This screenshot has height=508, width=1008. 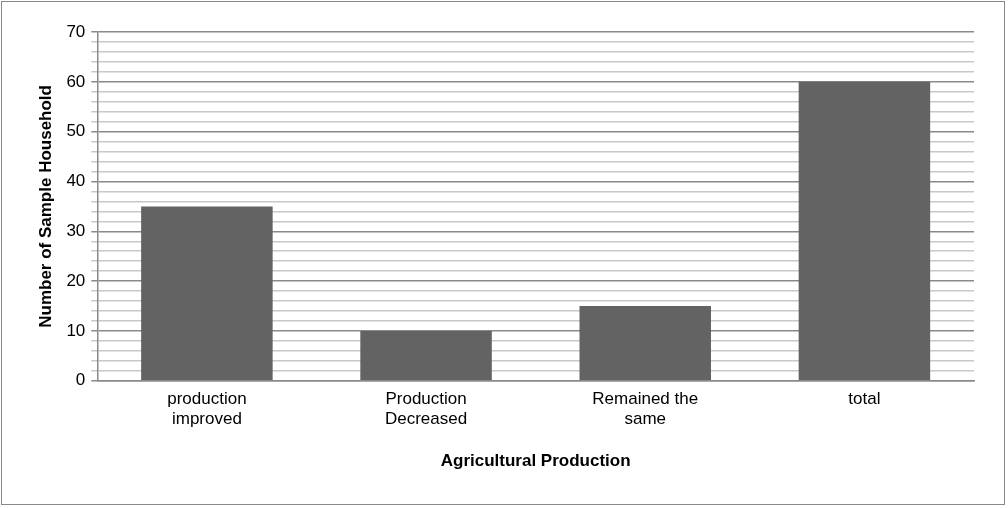 What do you see at coordinates (76, 31) in the screenshot?
I see `y-tick-label: 70` at bounding box center [76, 31].